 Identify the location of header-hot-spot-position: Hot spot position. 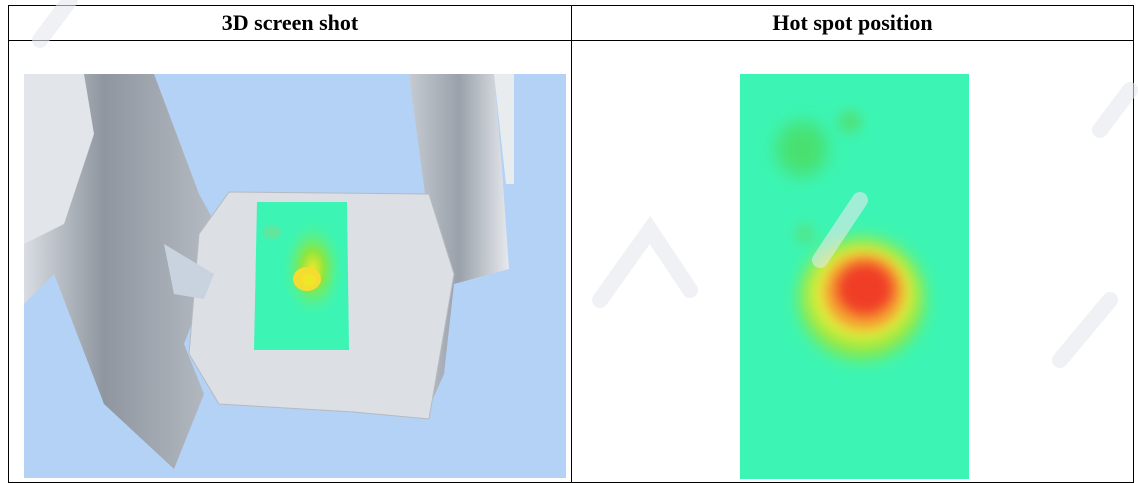
(852, 23).